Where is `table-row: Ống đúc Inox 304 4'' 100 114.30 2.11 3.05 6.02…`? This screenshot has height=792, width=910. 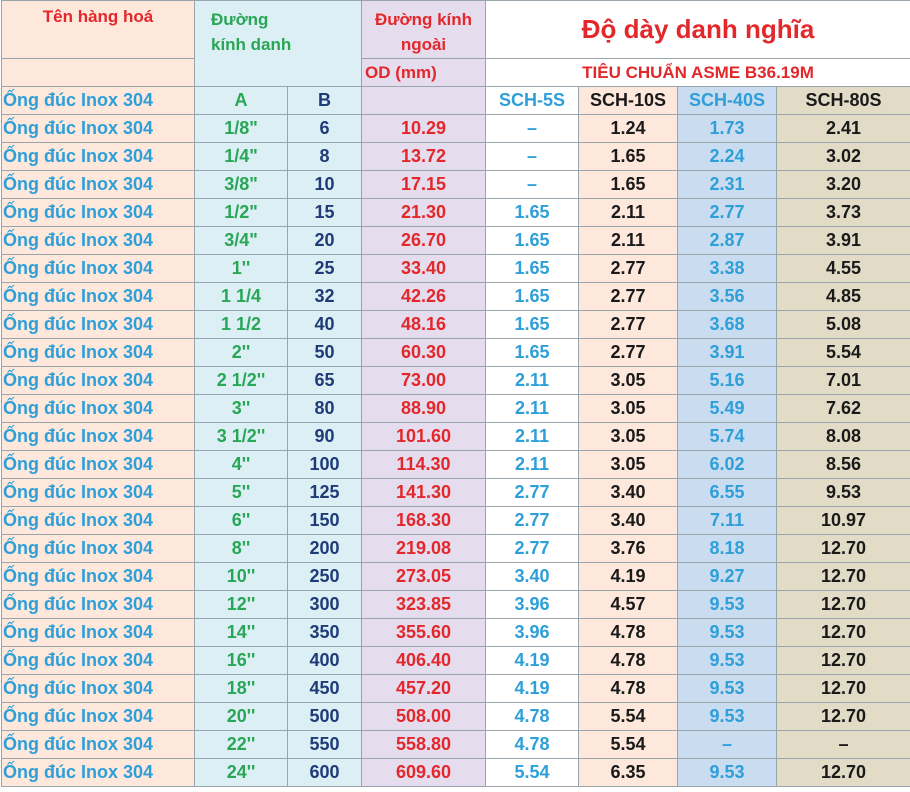 table-row: Ống đúc Inox 304 4'' 100 114.30 2.11 3.05 6.02… is located at coordinates (455, 464).